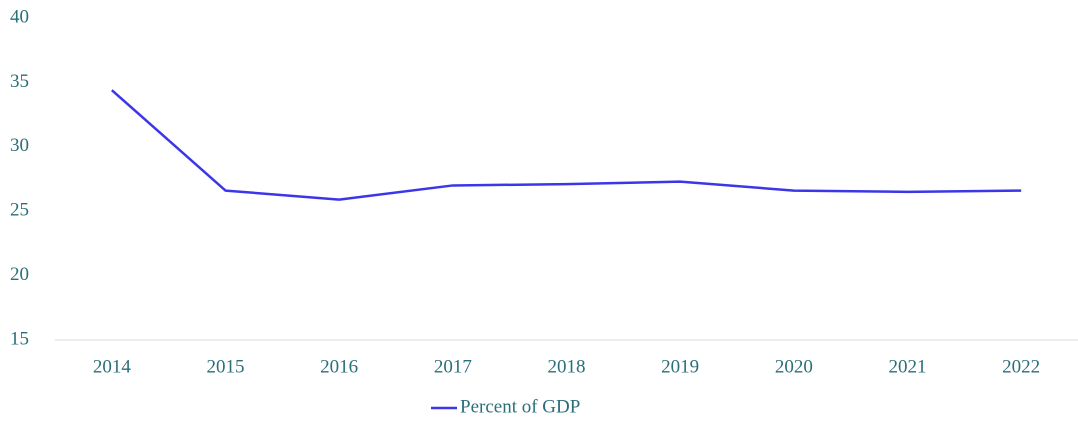  I want to click on y-tick-label: 40, so click(19, 16).